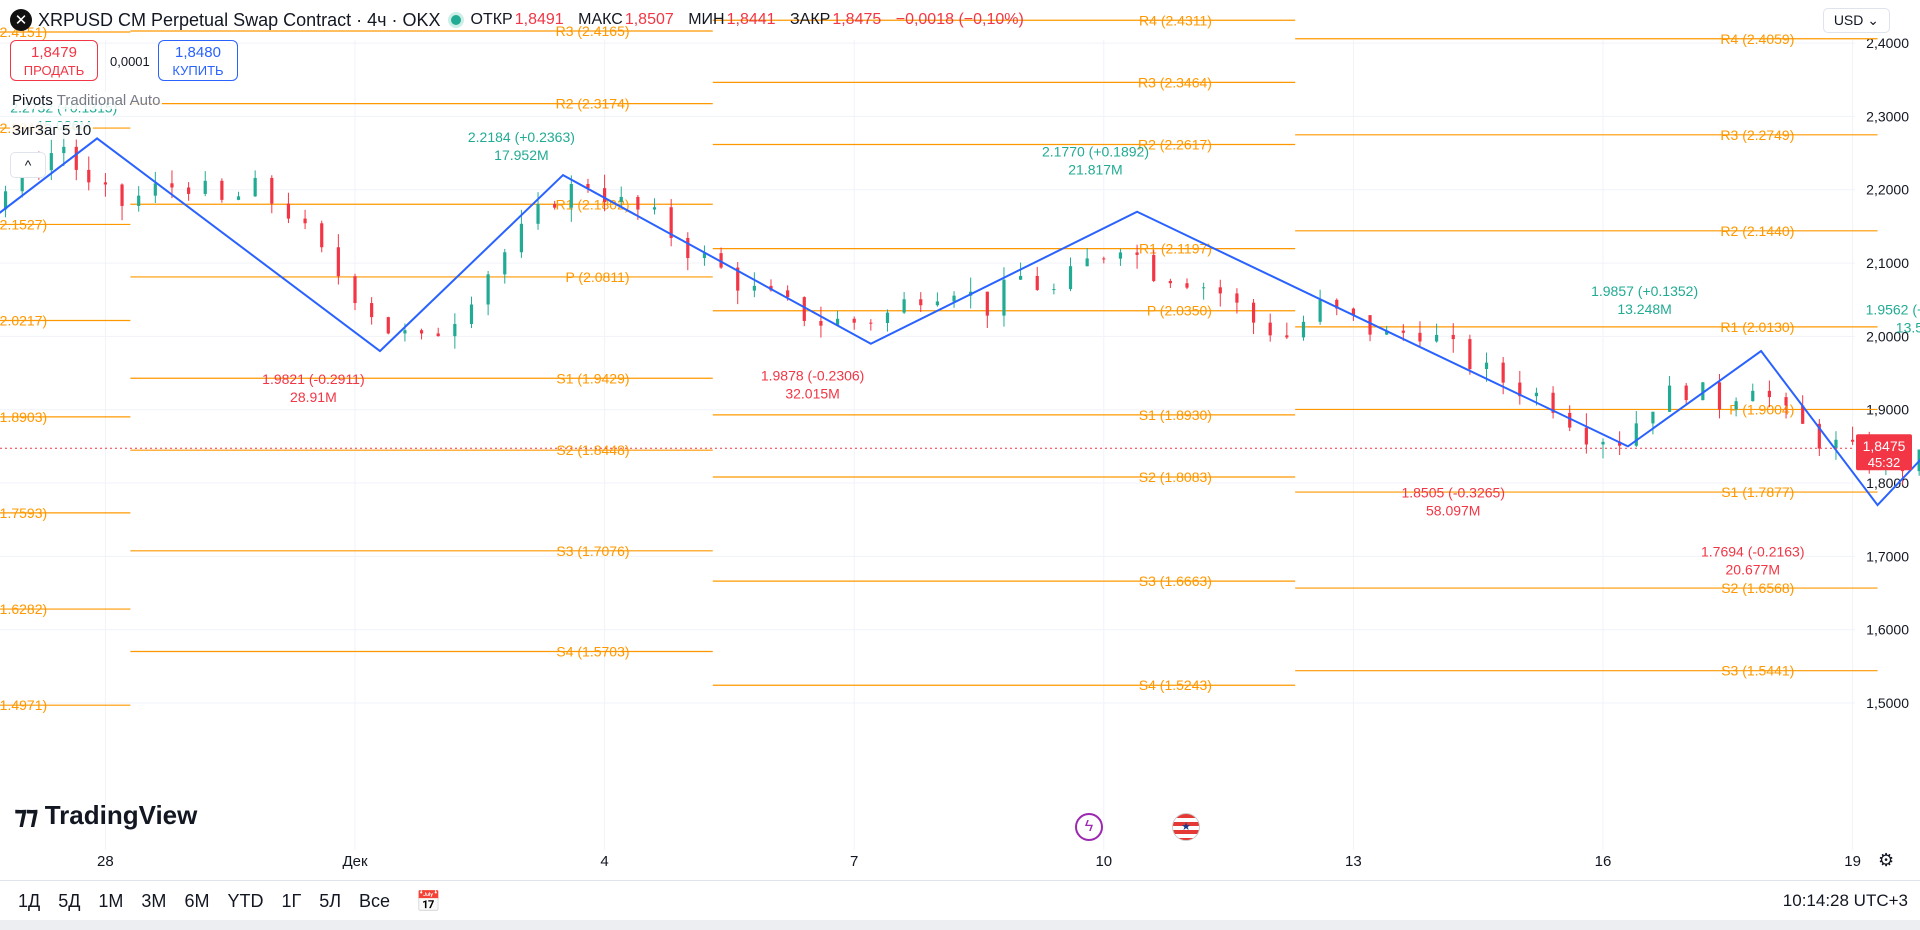 Image resolution: width=1920 pixels, height=930 pixels. Describe the element at coordinates (69, 900) in the screenshot. I see `range-5d: 5Д` at that location.